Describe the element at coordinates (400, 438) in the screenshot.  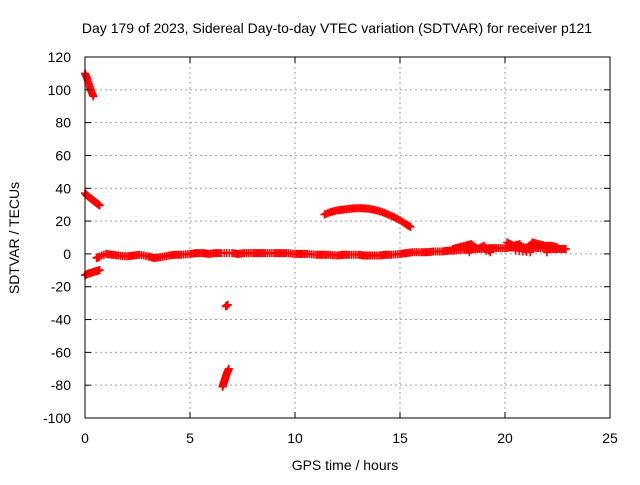
I see `x-tick-label: 15` at that location.